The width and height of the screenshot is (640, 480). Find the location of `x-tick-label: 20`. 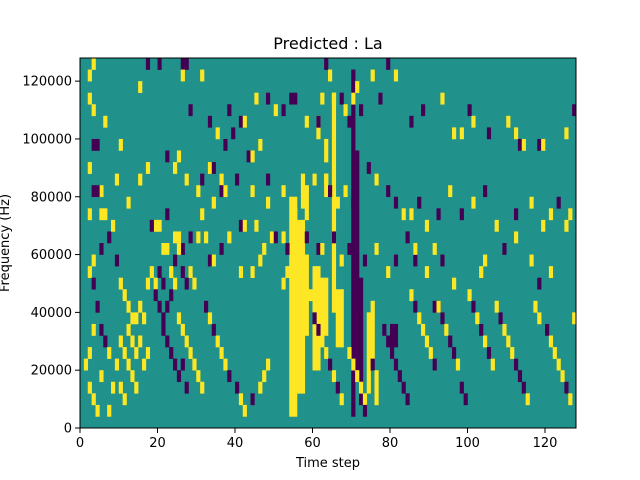

x-tick-label: 20 is located at coordinates (157, 443).